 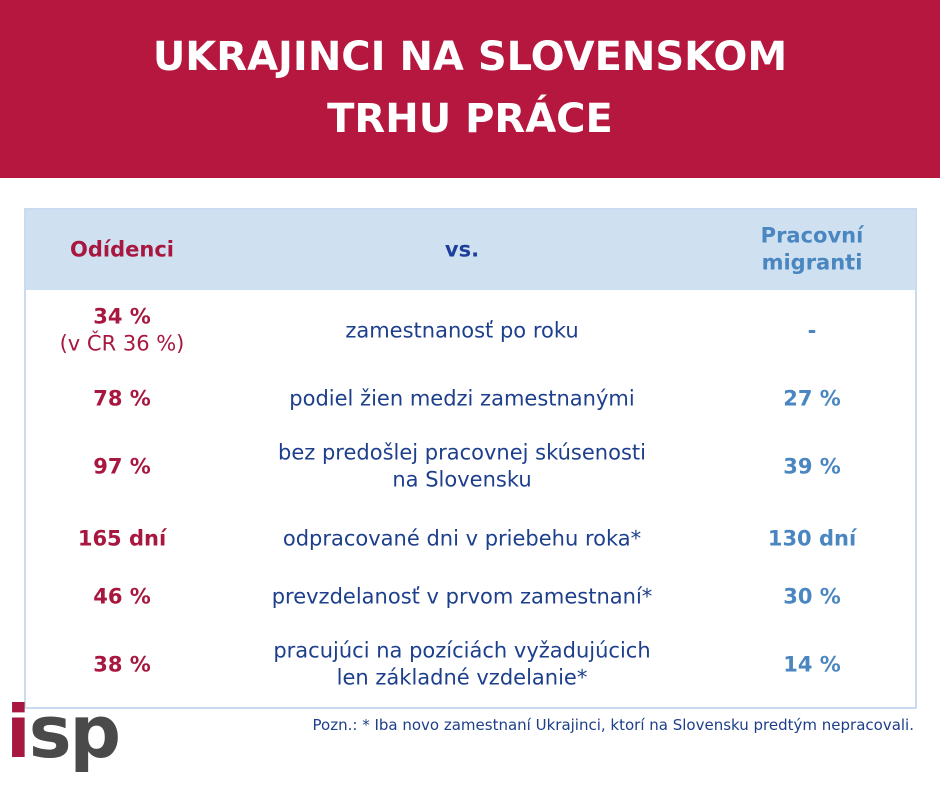 I want to click on logo: isp, so click(x=63, y=732).